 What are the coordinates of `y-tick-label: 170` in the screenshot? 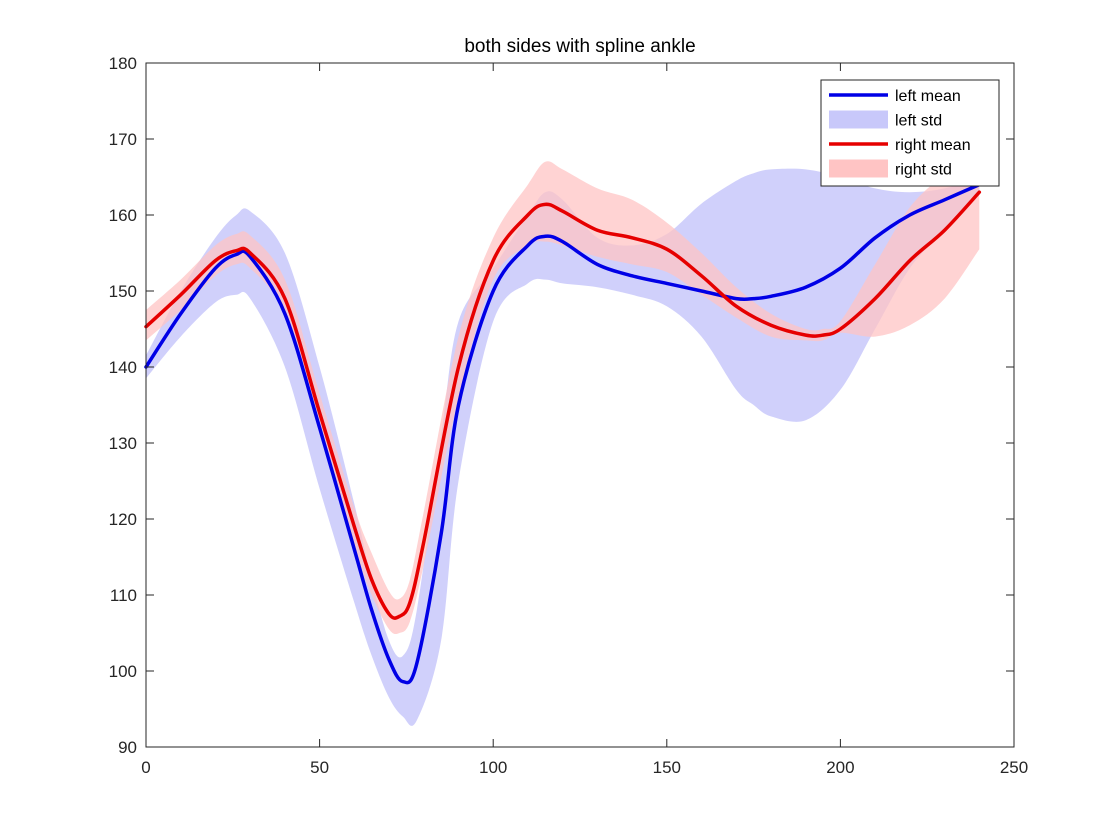 It's located at (123, 139).